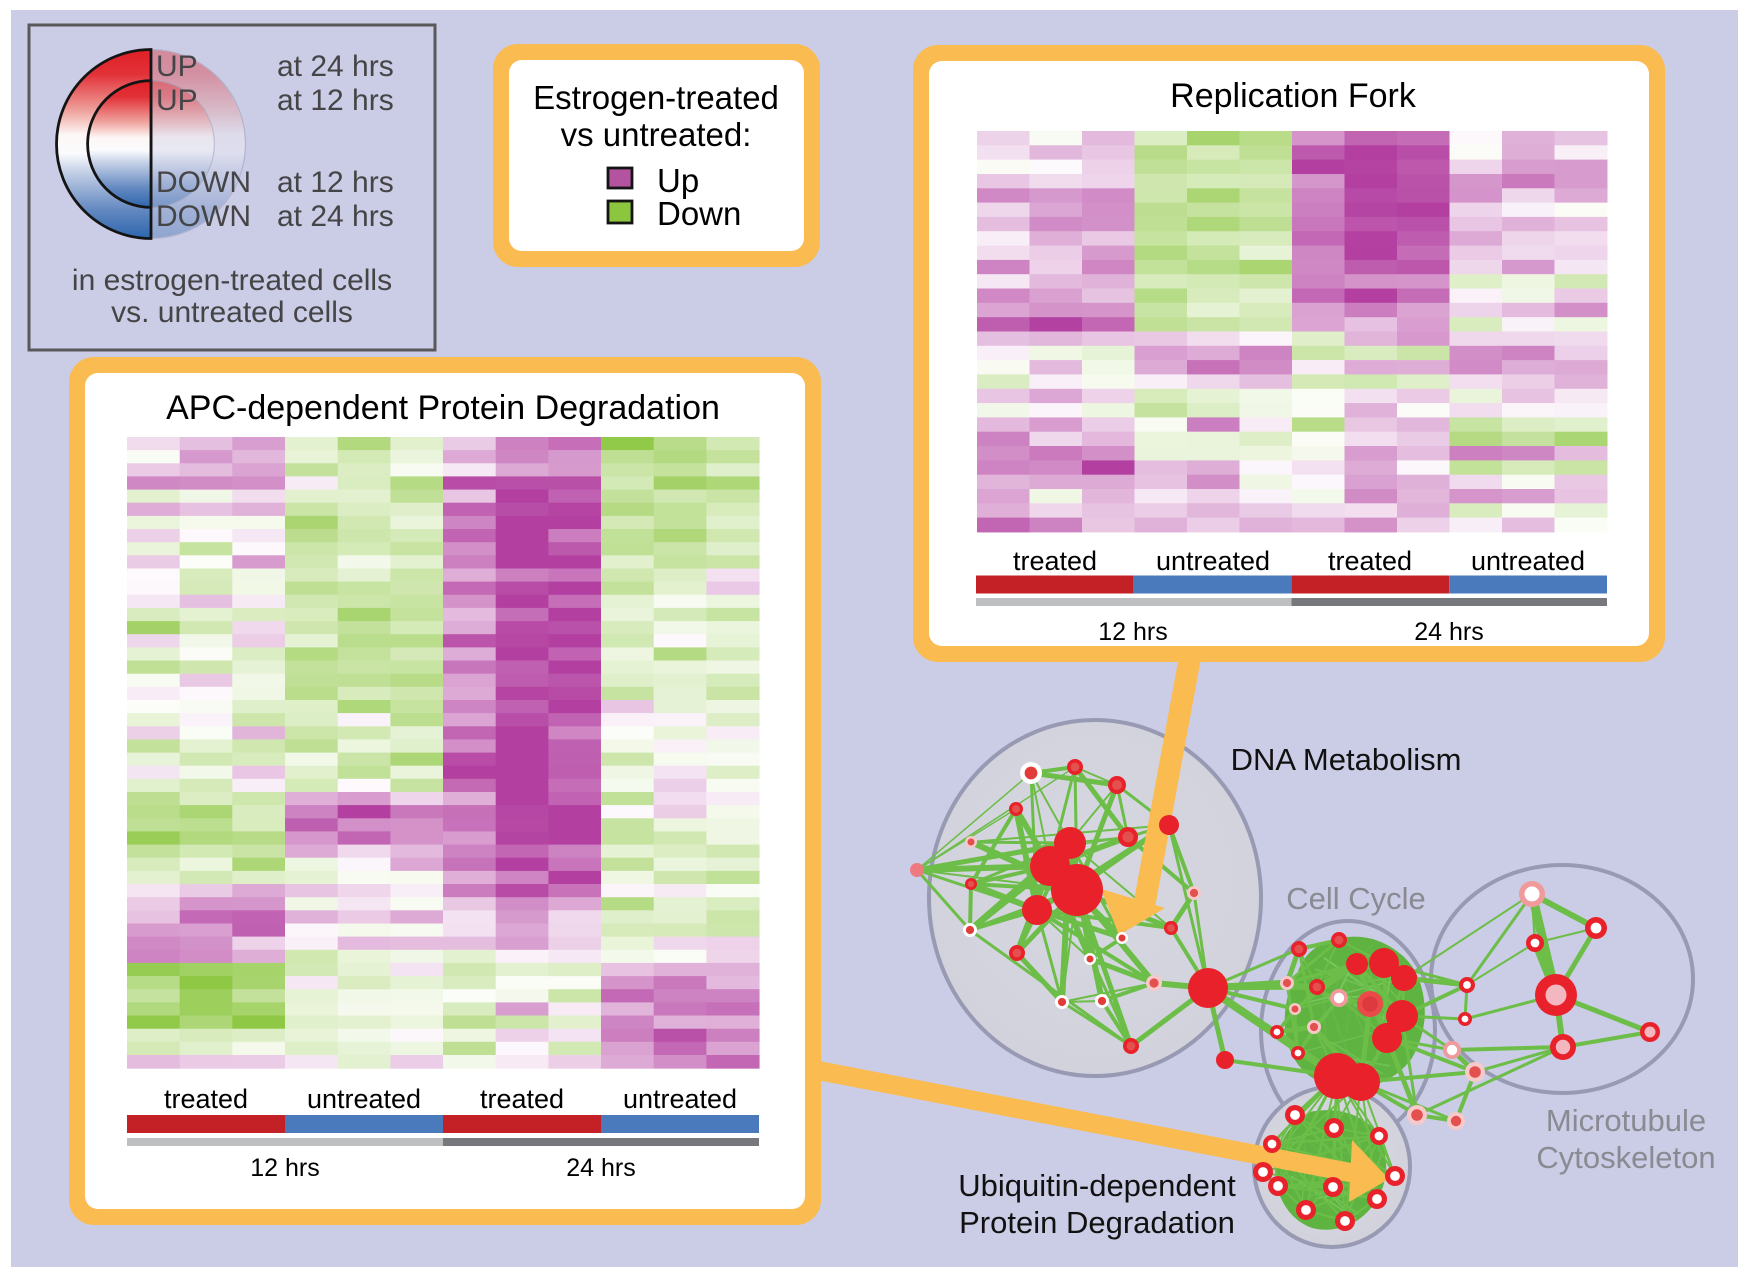  I want to click on svg-text: vs. untreated cells, so click(232, 312).